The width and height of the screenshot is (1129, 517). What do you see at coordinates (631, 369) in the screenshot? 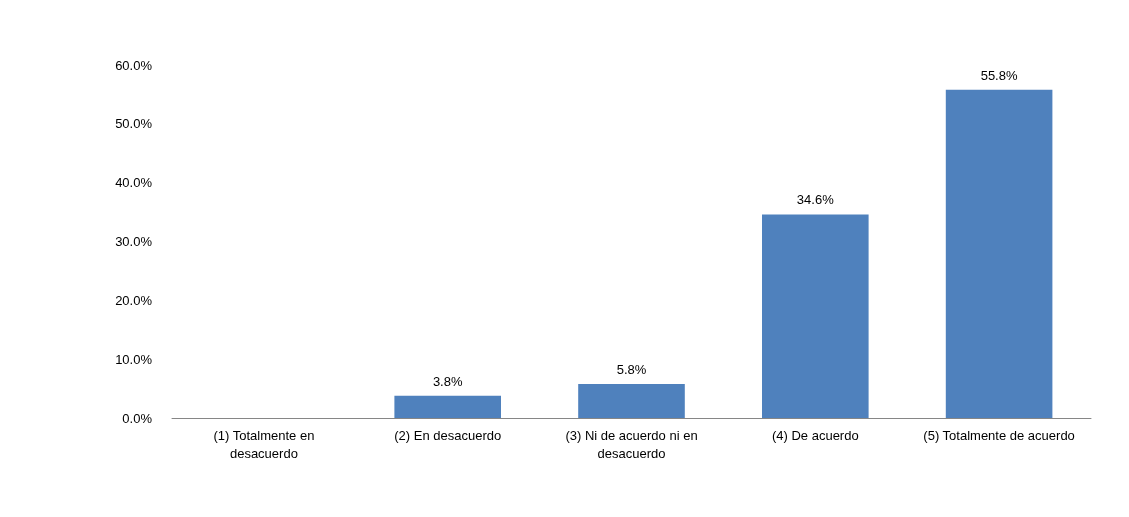
I see `data-label: 5.8%` at bounding box center [631, 369].